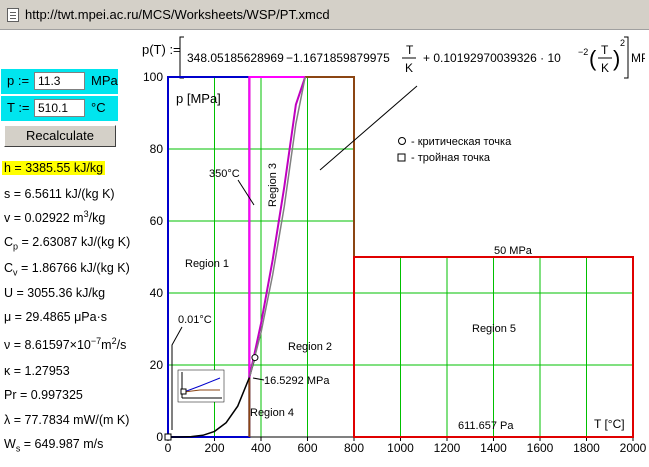 The image size is (649, 467). Describe the element at coordinates (195, 320) in the screenshot. I see `annotation-001C: 0.01°C` at that location.